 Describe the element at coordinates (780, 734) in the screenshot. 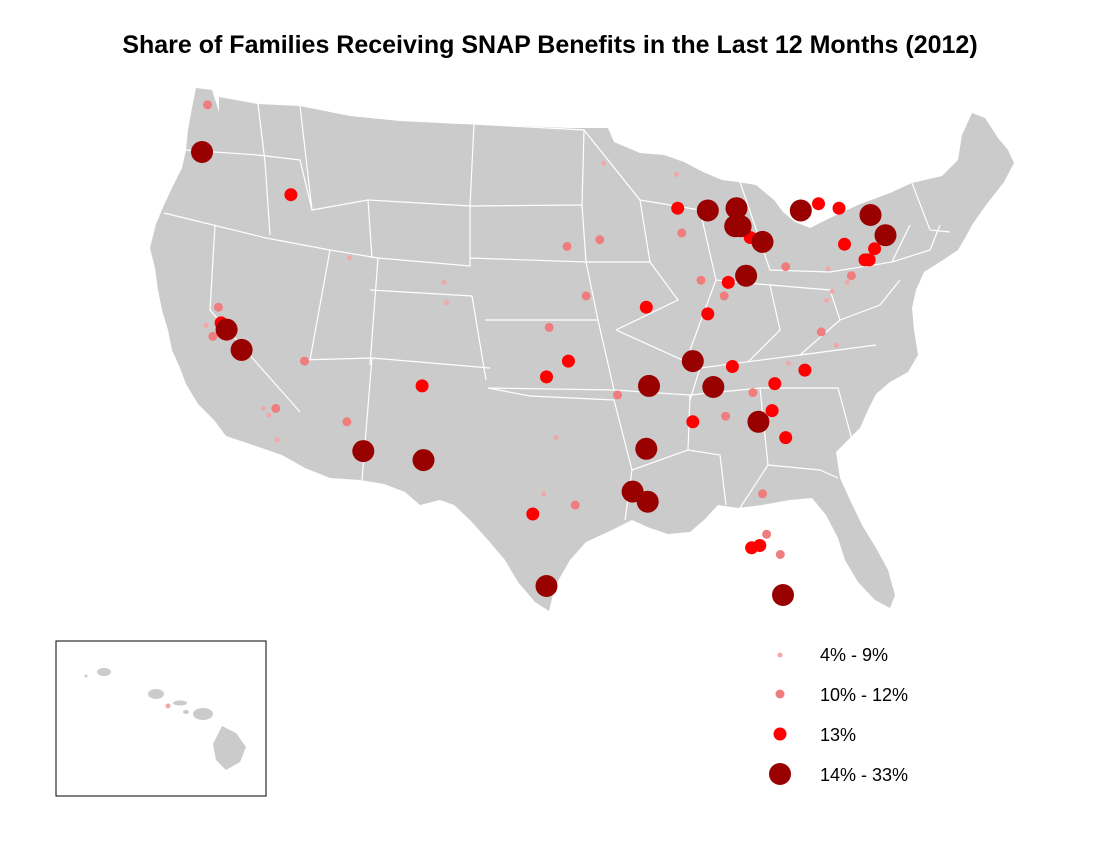

I see `legend-marker-large` at that location.